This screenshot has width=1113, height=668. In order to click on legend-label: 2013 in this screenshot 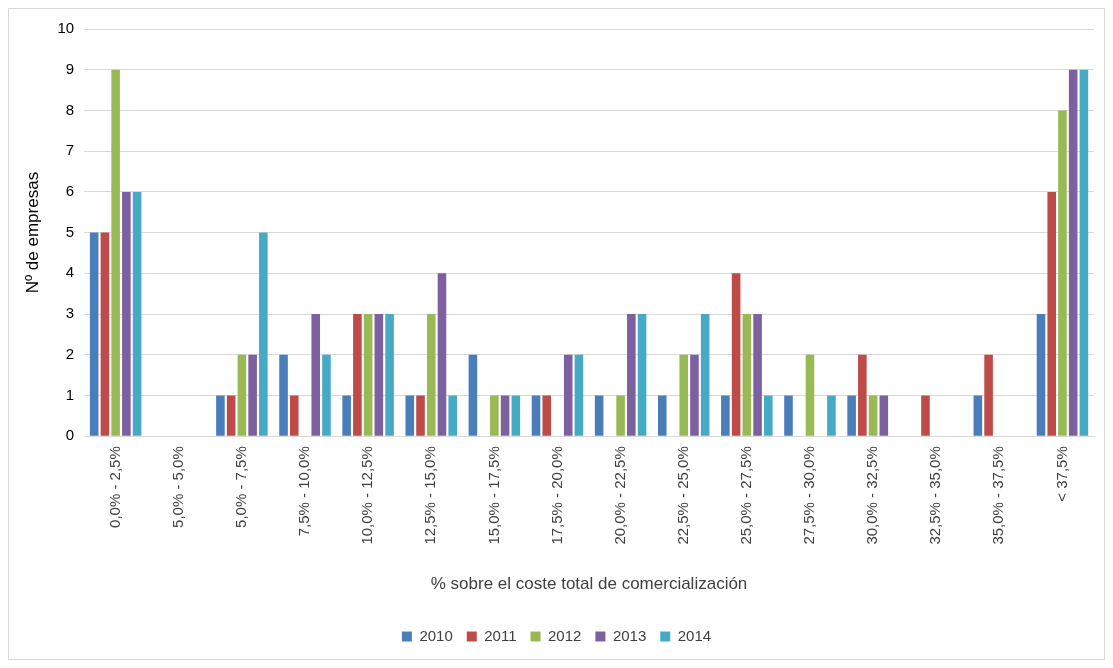, I will do `click(629, 635)`.